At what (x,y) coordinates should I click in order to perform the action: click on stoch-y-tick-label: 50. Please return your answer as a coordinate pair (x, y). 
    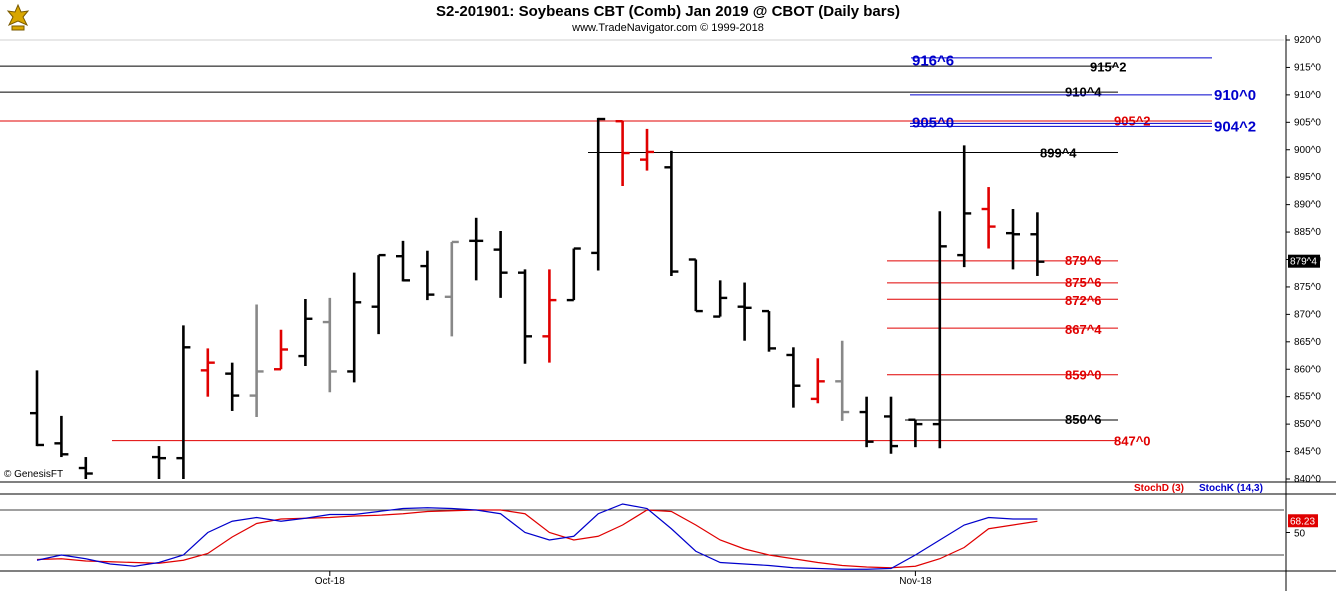
    Looking at the image, I should click on (1300, 534).